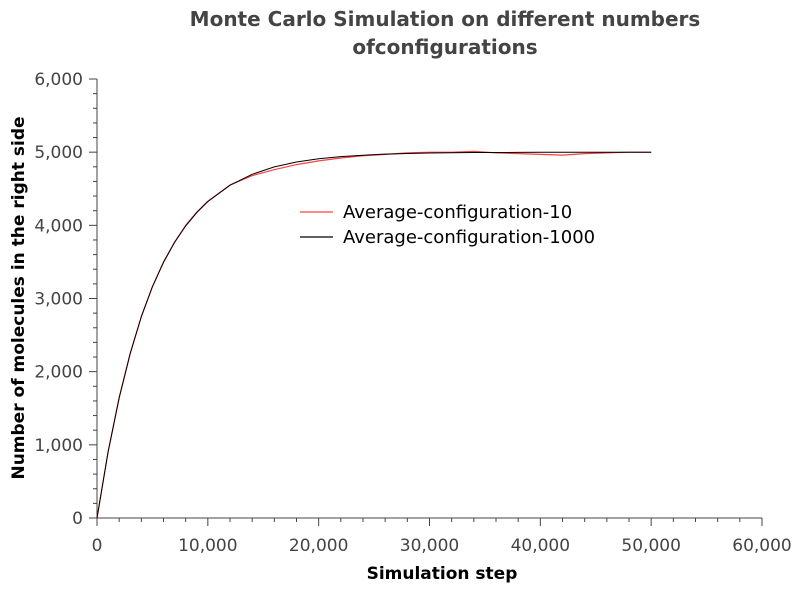 Image resolution: width=800 pixels, height=600 pixels. I want to click on x-tick-label: 30,000, so click(429, 546).